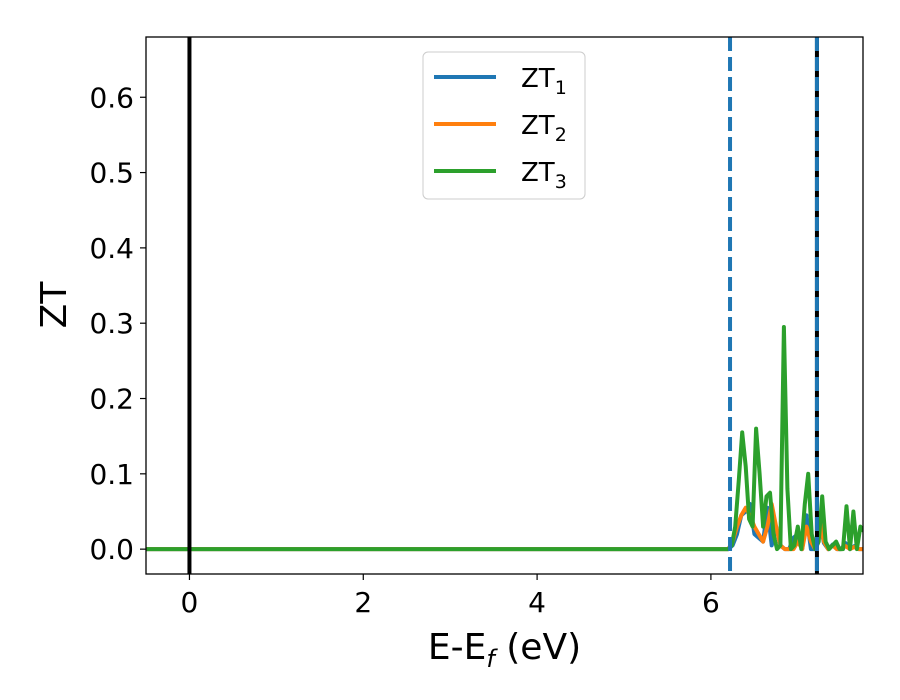  What do you see at coordinates (111, 399) in the screenshot?
I see `y-tick-label: 0.2` at bounding box center [111, 399].